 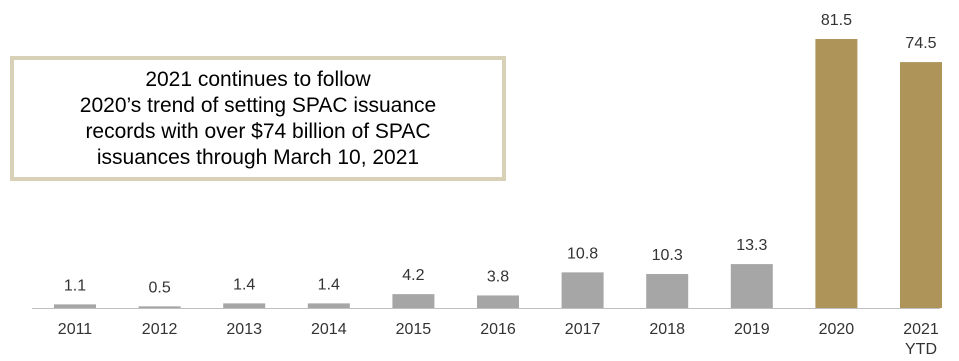 What do you see at coordinates (667, 329) in the screenshot?
I see `x-tick-label: 2018` at bounding box center [667, 329].